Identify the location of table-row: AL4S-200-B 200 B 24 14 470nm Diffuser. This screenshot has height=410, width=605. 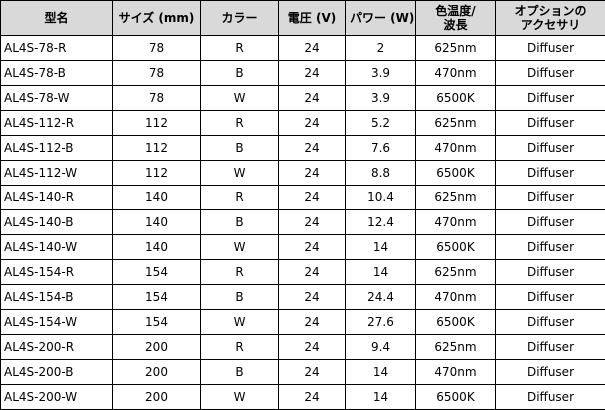
(302, 371).